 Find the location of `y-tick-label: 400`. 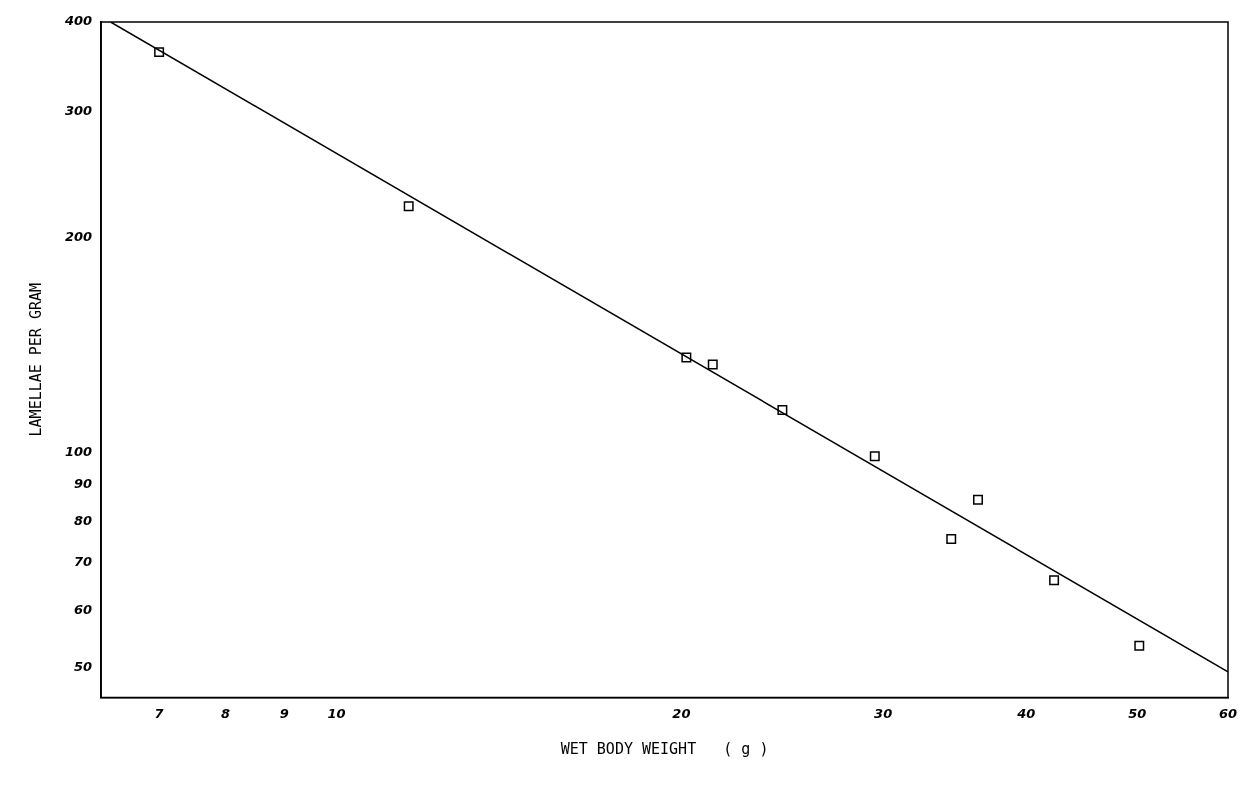

y-tick-label: 400 is located at coordinates (78, 21).